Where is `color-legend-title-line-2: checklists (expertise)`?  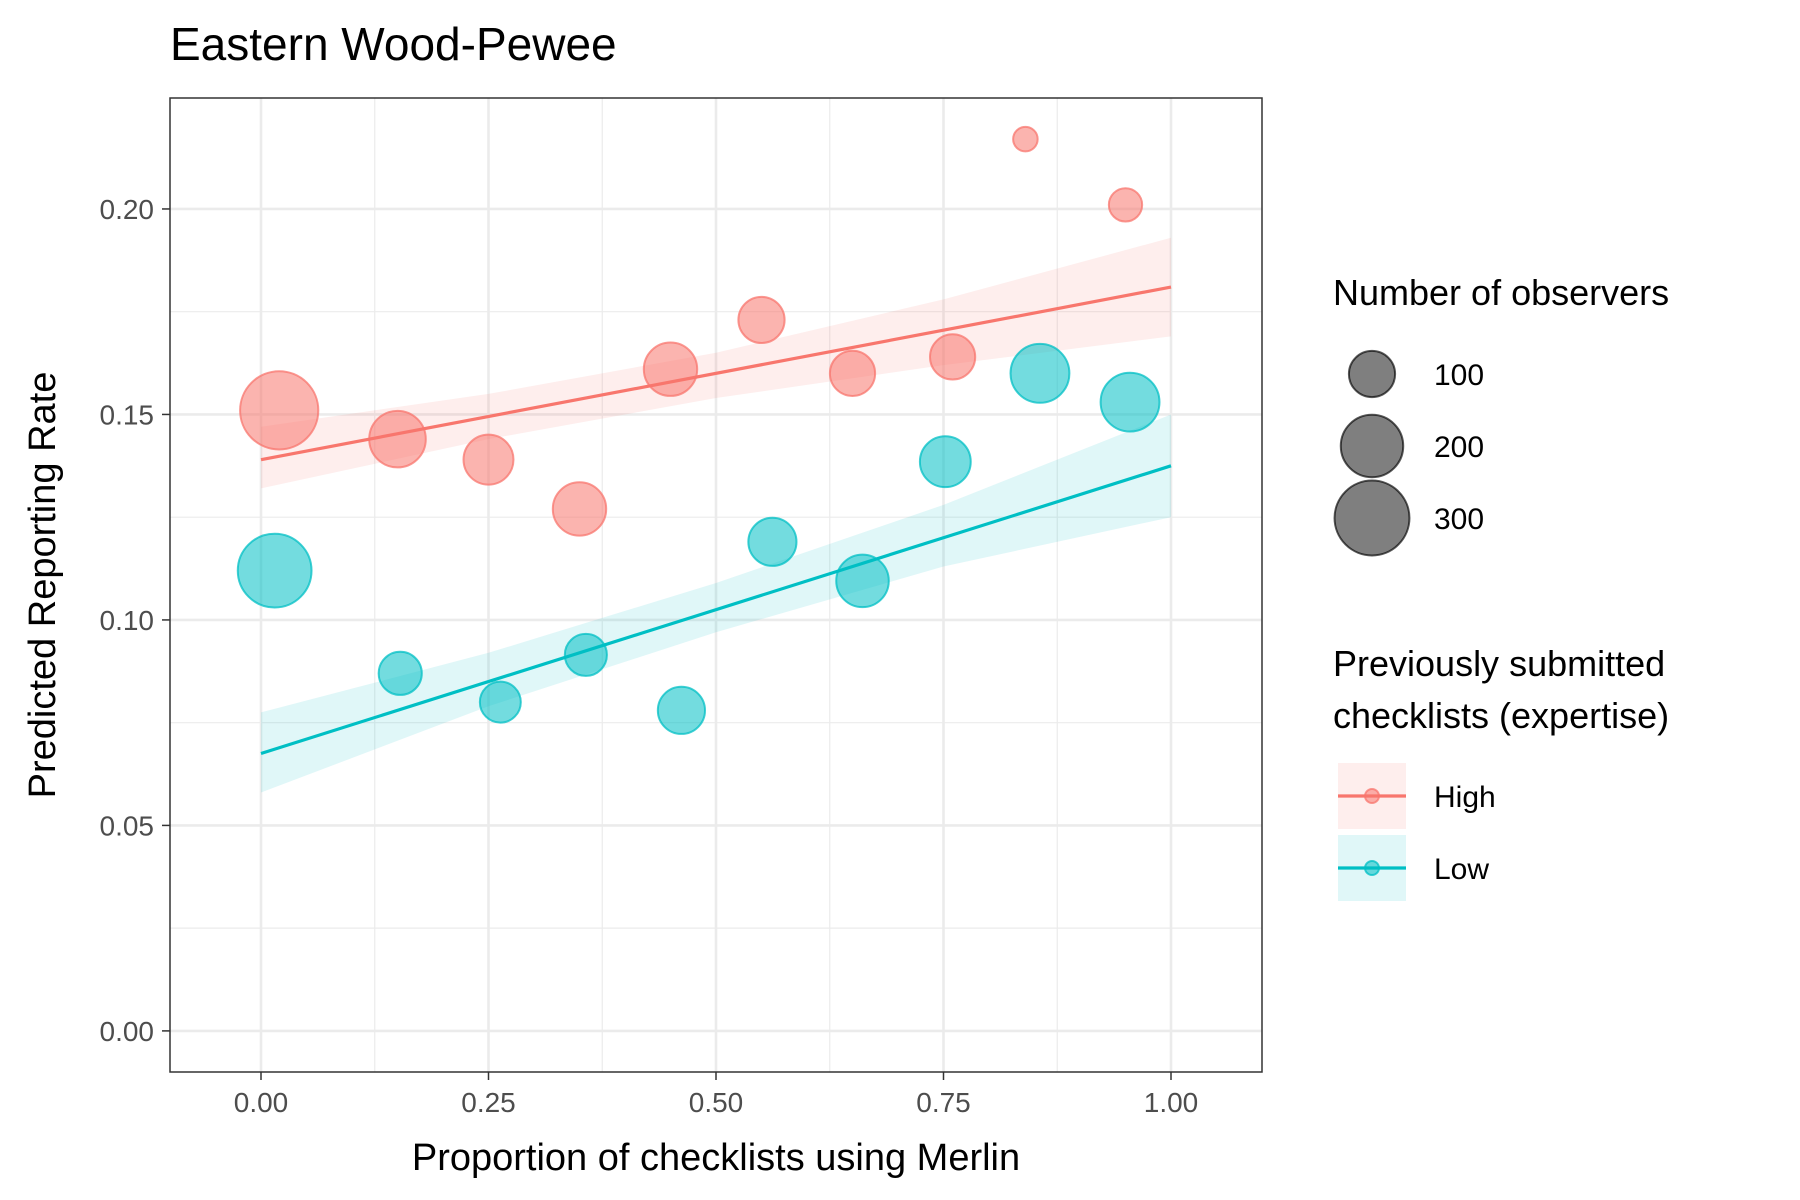 color-legend-title-line-2: checklists (expertise) is located at coordinates (1501, 715).